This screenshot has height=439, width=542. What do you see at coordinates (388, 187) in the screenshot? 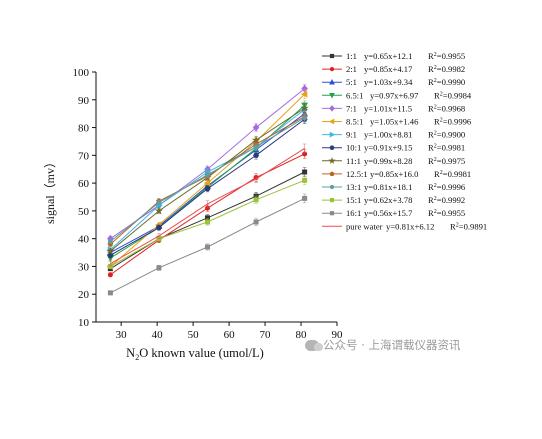
I see `legend-equation: y=0.81x+18.1` at bounding box center [388, 187].